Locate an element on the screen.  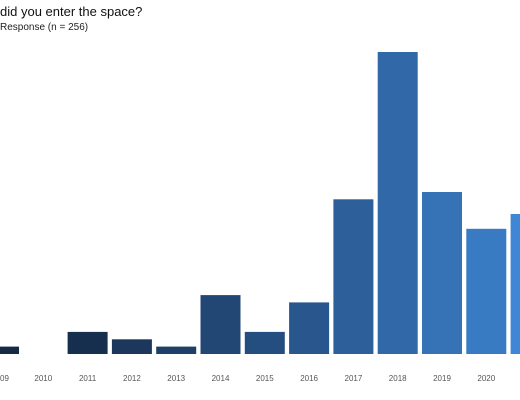
x-tick-label: 2018 is located at coordinates (398, 378).